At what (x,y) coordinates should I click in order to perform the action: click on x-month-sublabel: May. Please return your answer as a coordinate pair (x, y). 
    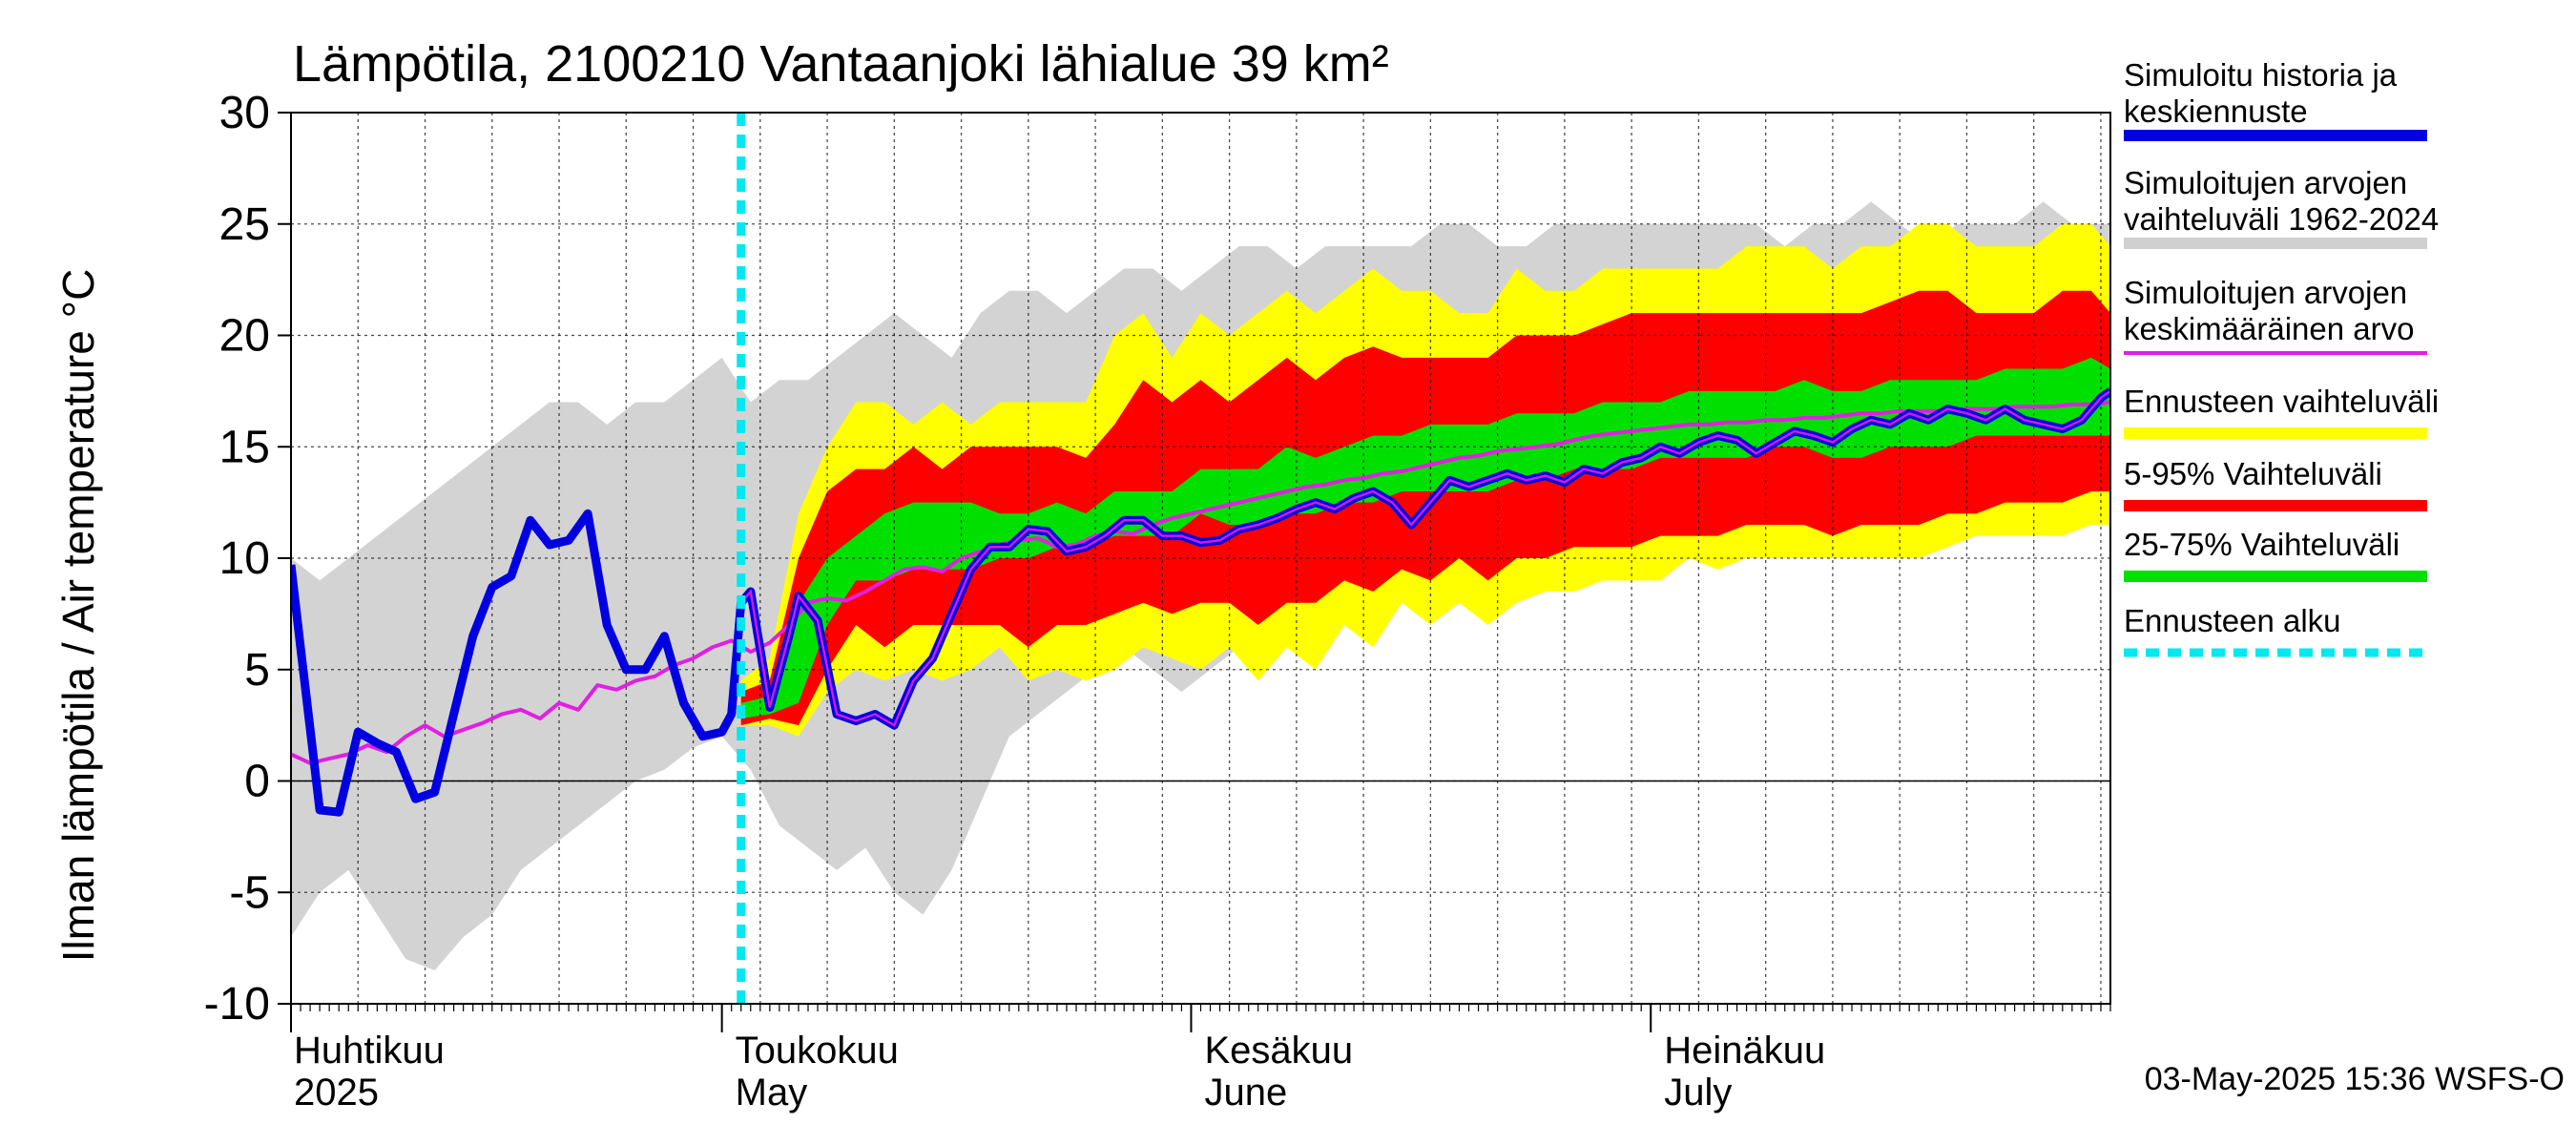
    Looking at the image, I should click on (772, 1093).